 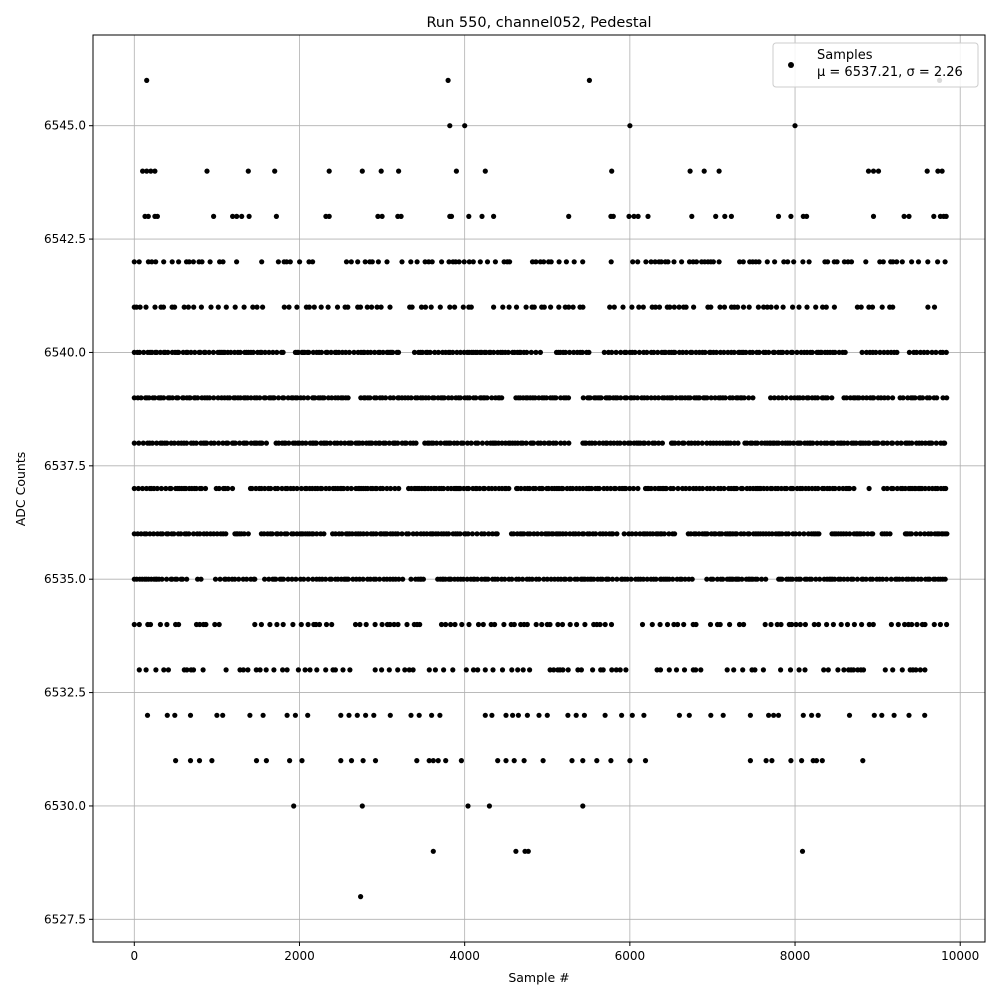 I want to click on y-tick-label: 6532.5, so click(x=65, y=693).